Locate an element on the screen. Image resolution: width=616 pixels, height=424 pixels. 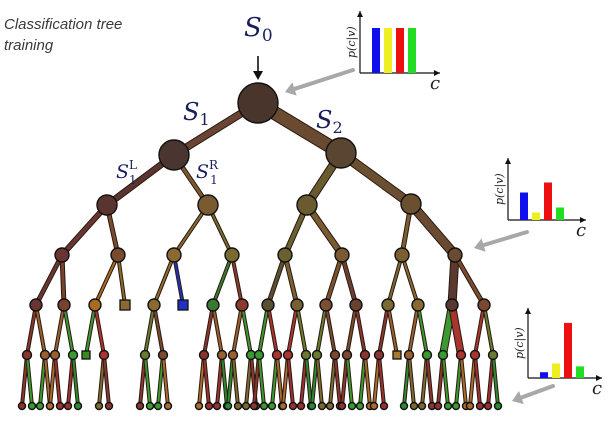
histogram-leaf: p(c|v) c is located at coordinates (557, 353).